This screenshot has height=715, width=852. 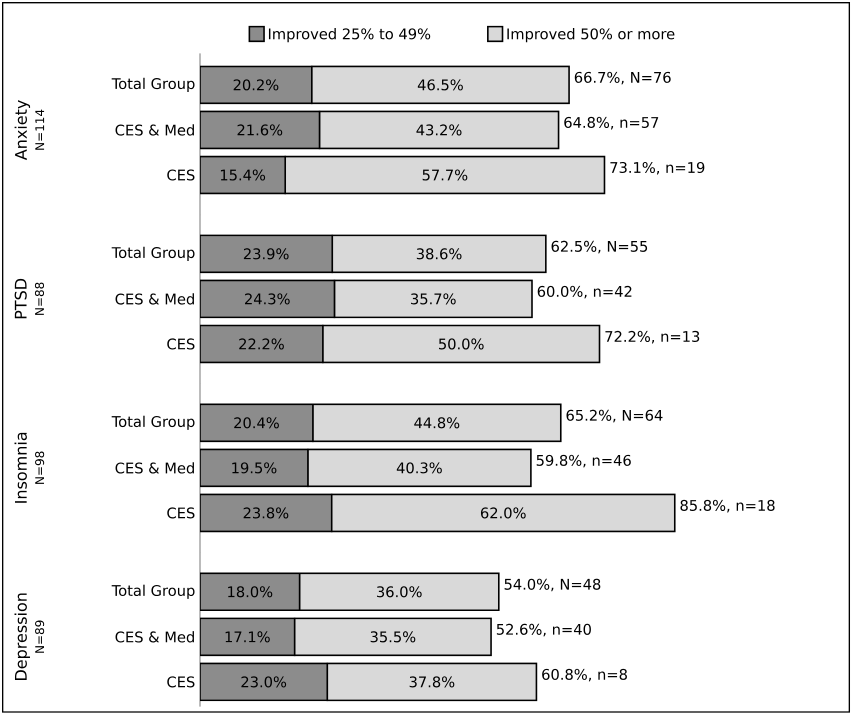 What do you see at coordinates (263, 682) in the screenshot?
I see `data-label: 23.0%` at bounding box center [263, 682].